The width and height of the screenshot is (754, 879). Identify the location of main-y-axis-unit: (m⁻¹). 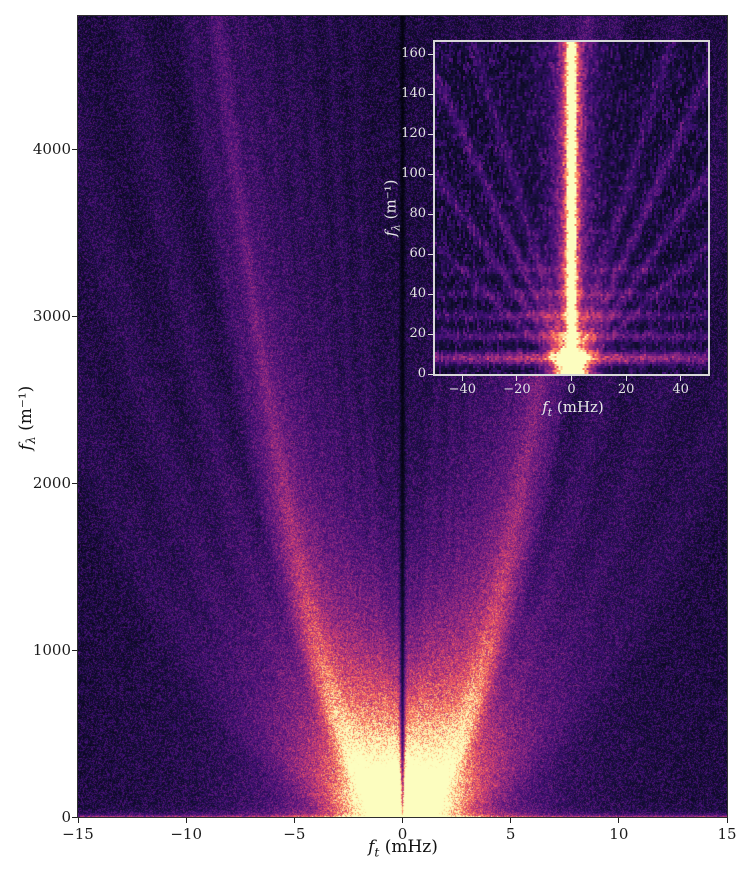
(25, 411).